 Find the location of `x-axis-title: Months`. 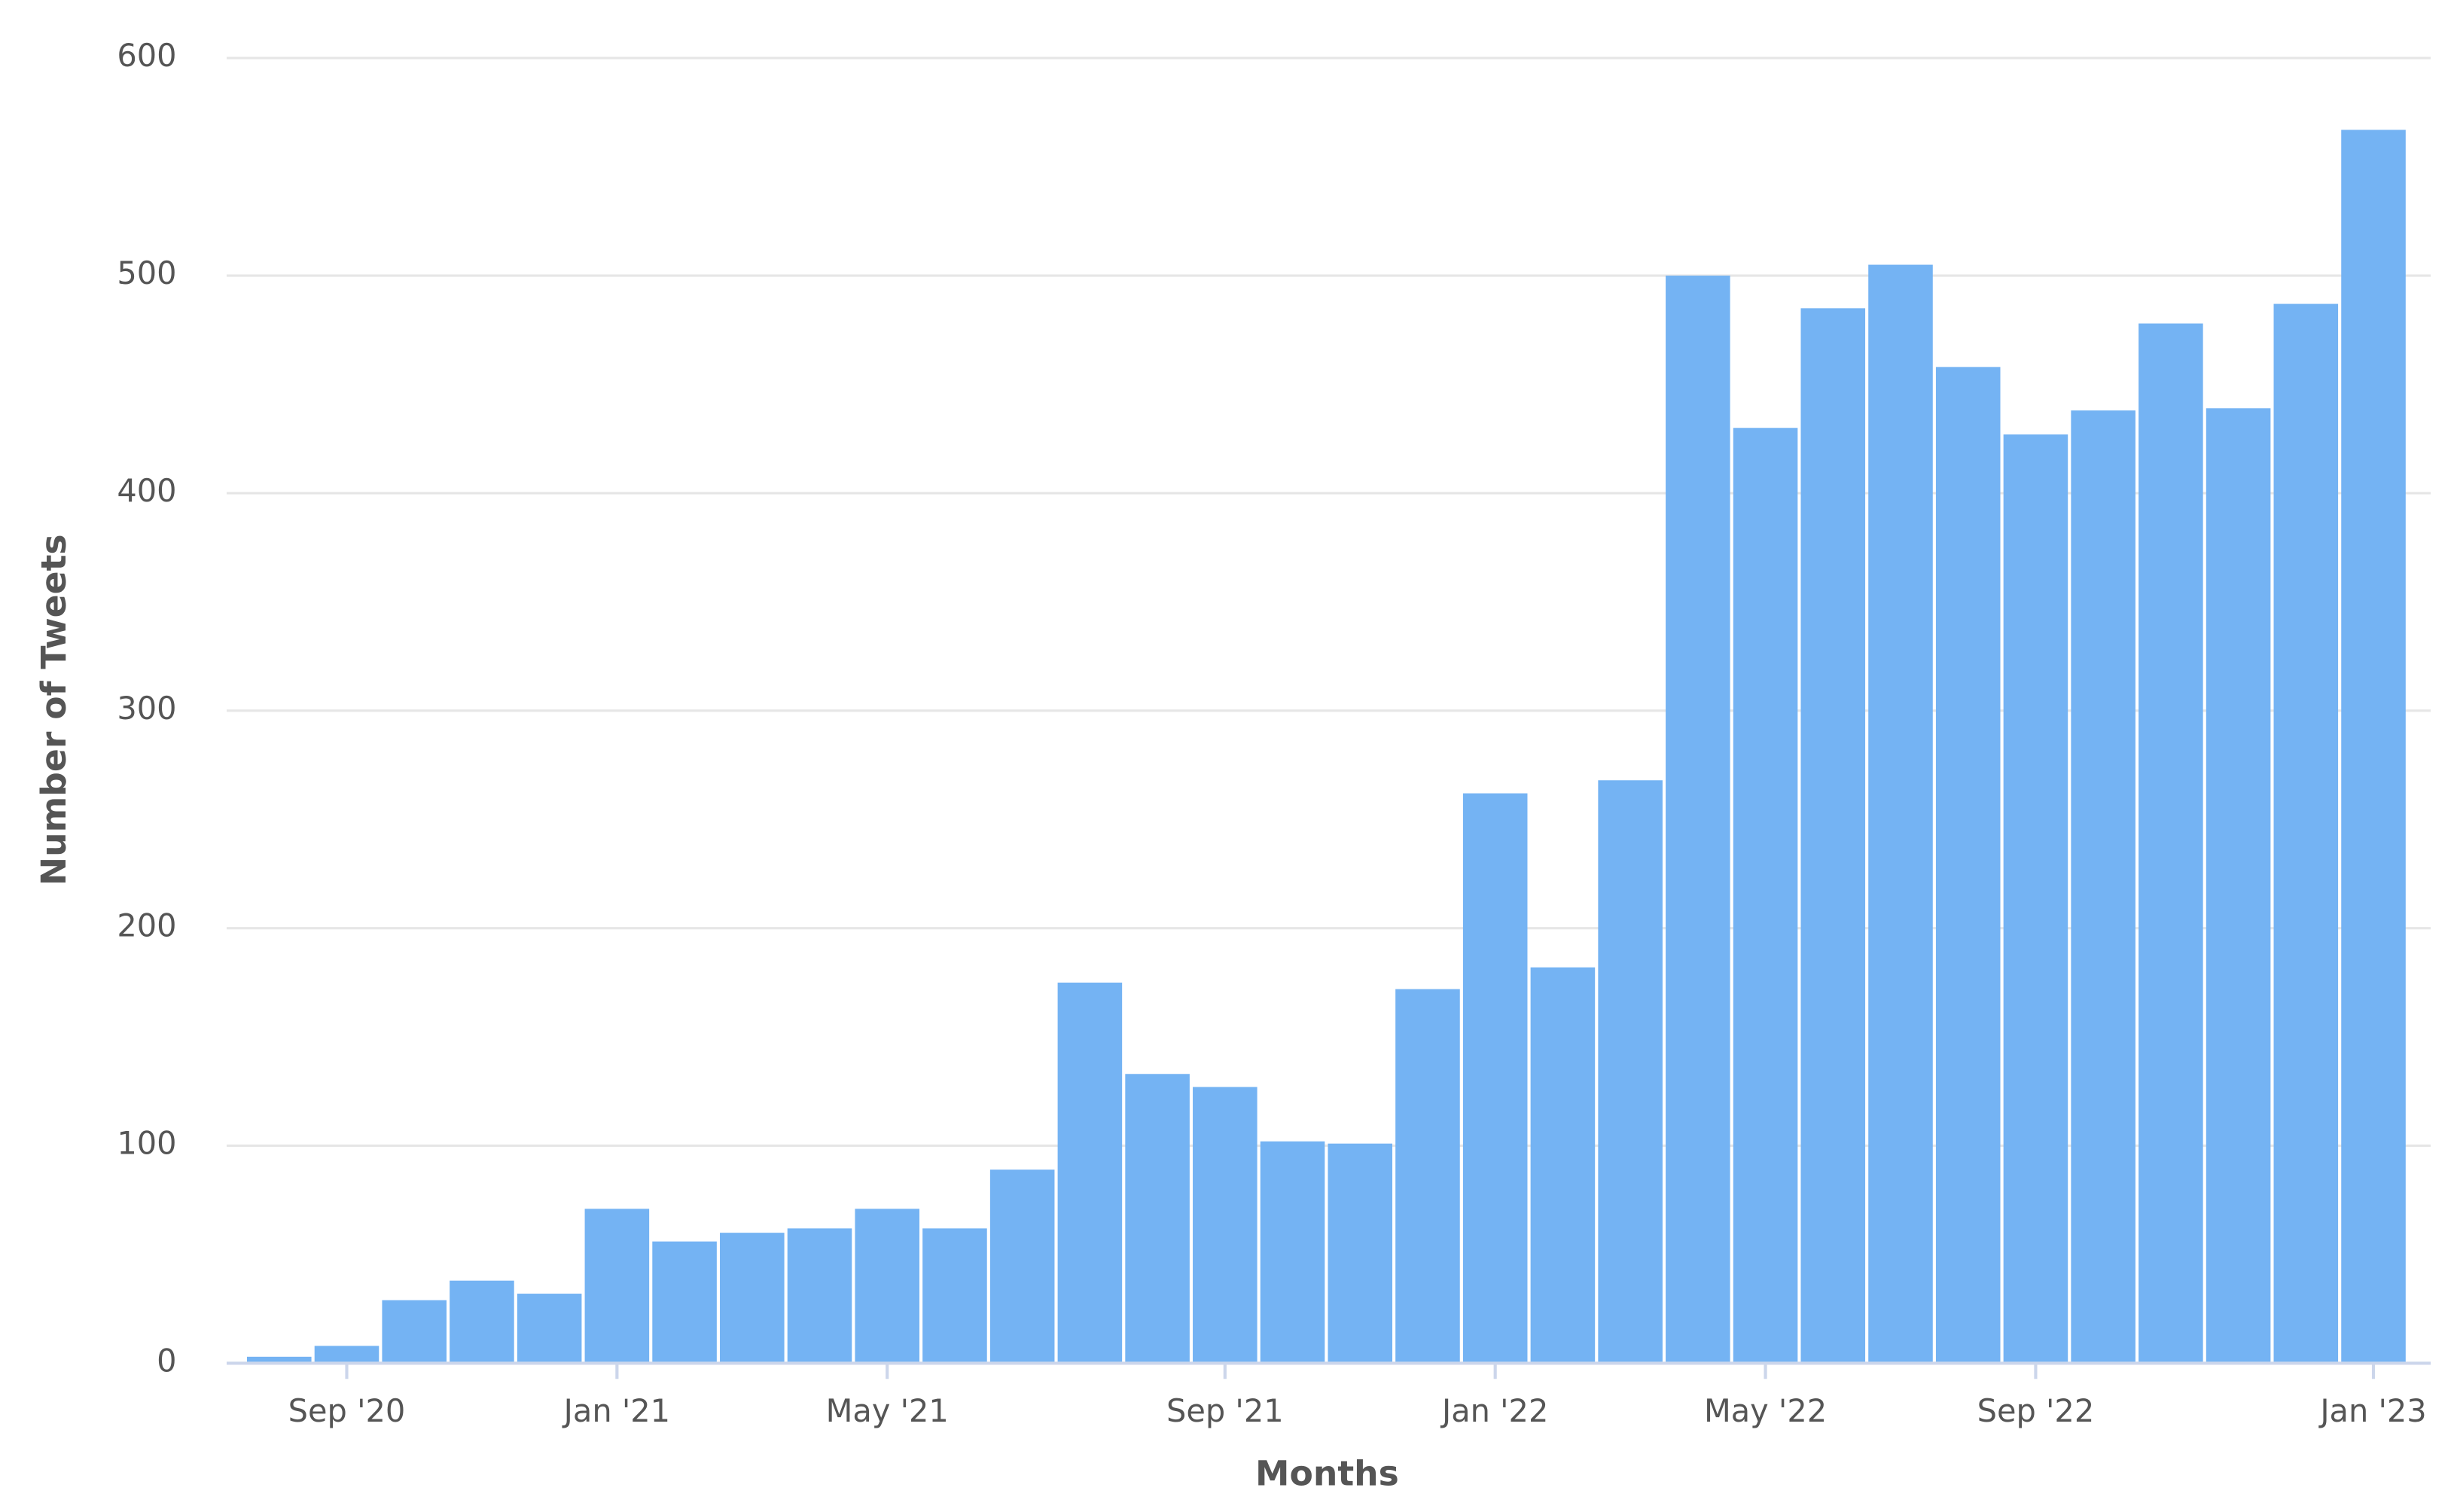

x-axis-title: Months is located at coordinates (1327, 1473).